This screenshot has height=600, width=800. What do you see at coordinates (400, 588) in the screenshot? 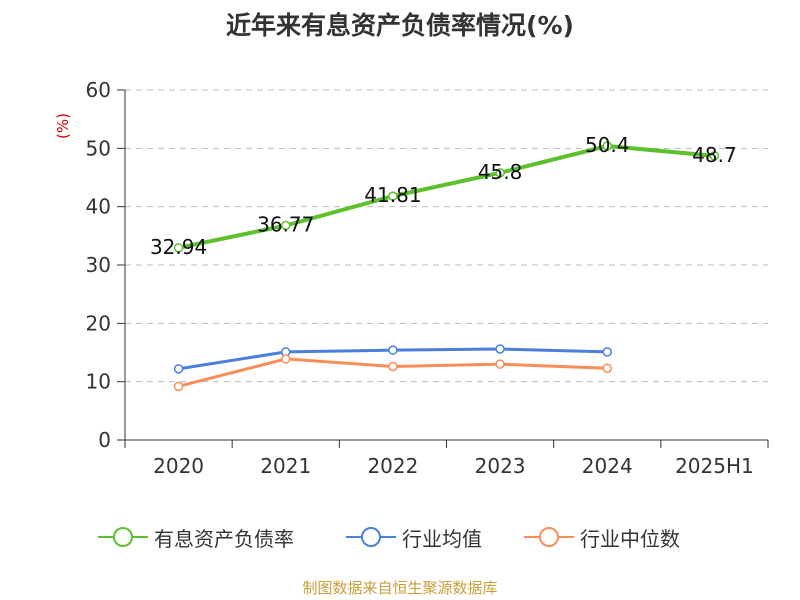
I see `source-footer: 制图数据来自恒生聚源数据库` at bounding box center [400, 588].